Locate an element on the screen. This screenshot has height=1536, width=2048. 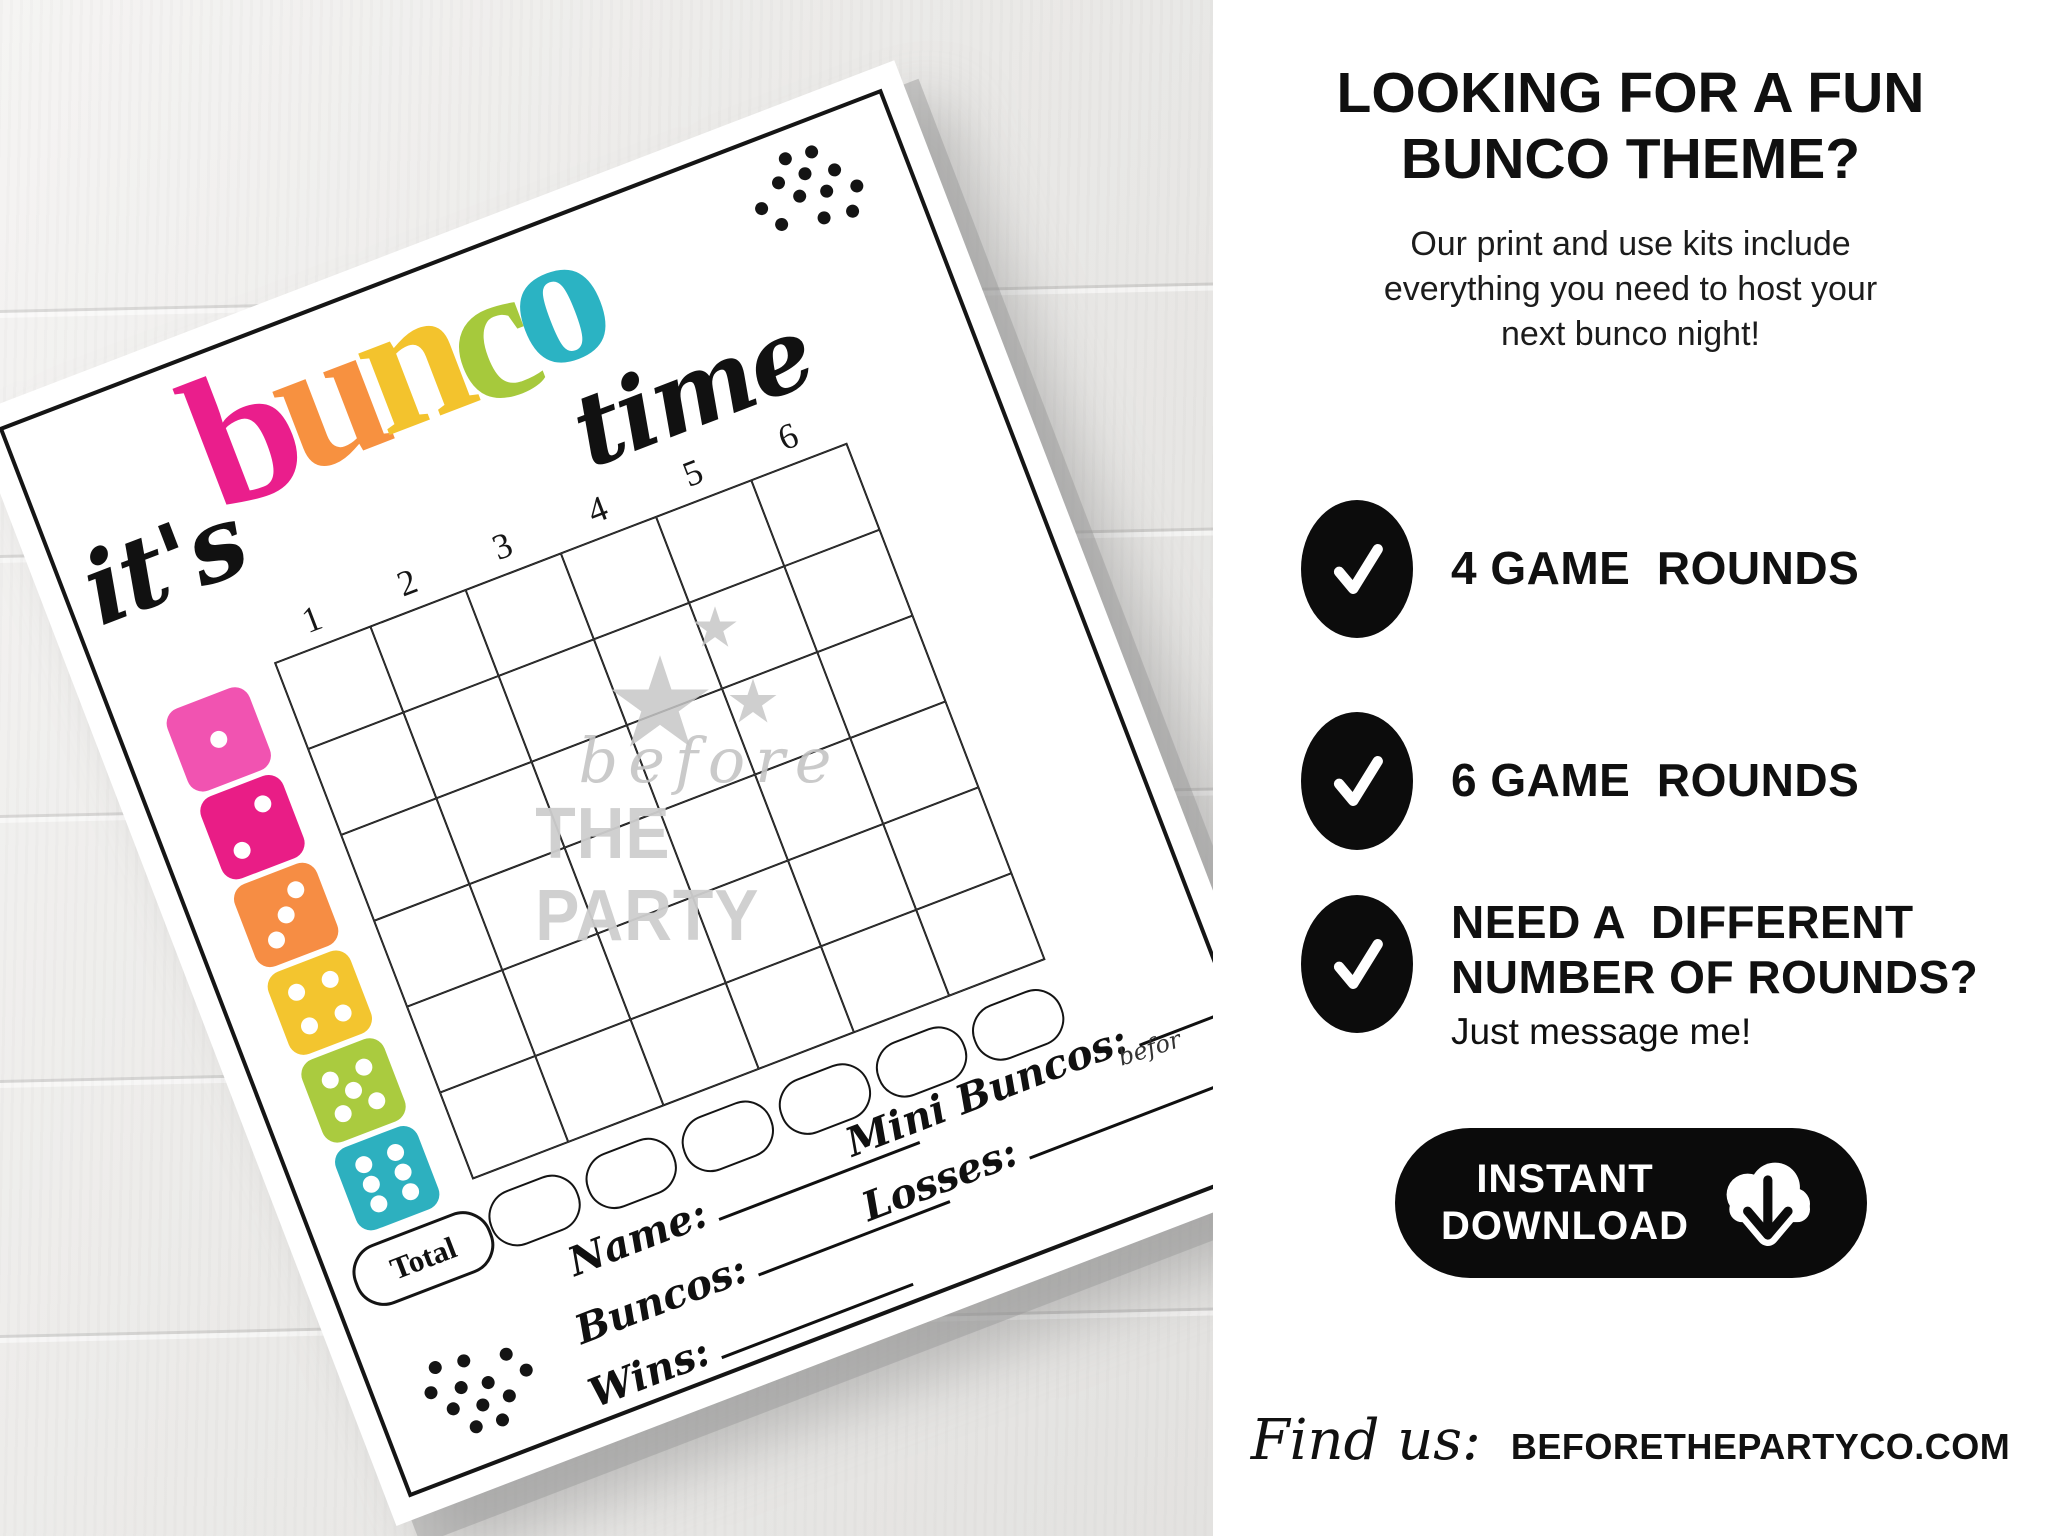
footer: Find us: BEFORETHEPARTYCO.COM is located at coordinates (1630, 1440).